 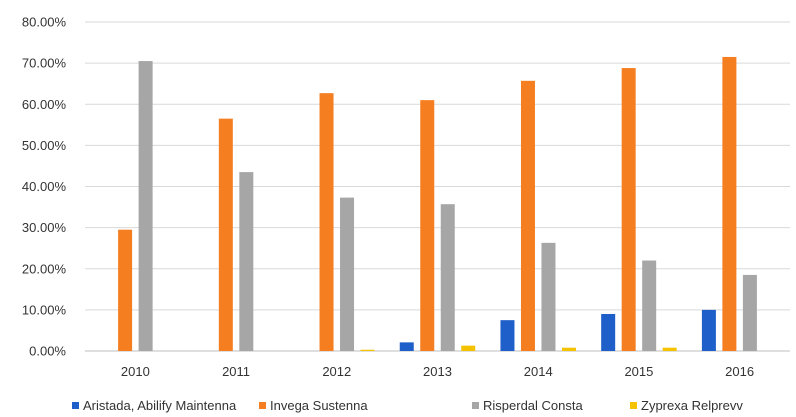 What do you see at coordinates (236, 371) in the screenshot?
I see `x-tick-label: 2011` at bounding box center [236, 371].